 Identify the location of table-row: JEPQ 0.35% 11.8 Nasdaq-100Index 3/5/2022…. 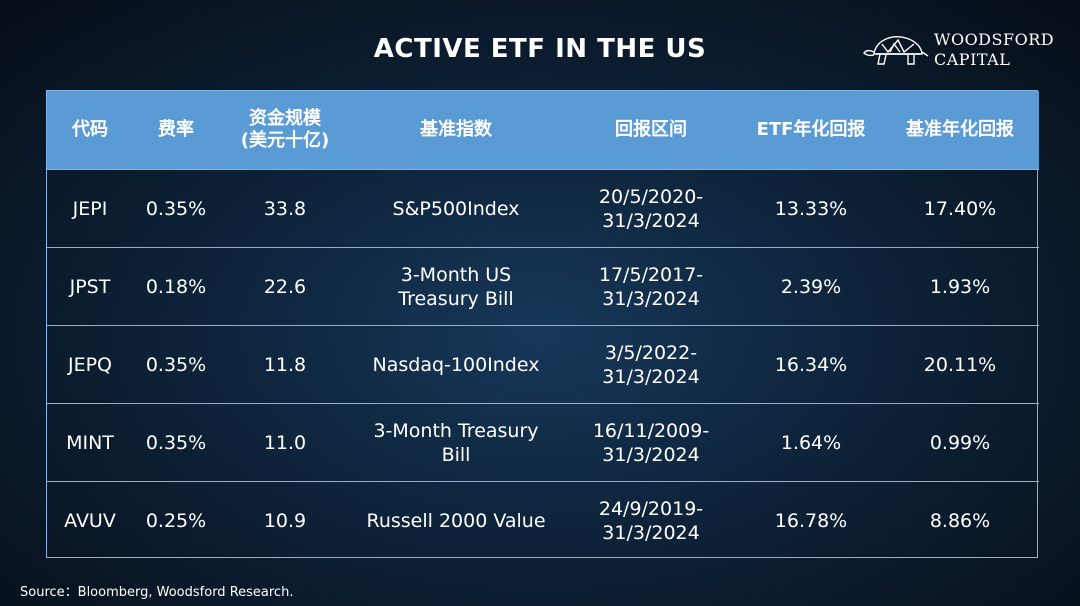
(543, 364).